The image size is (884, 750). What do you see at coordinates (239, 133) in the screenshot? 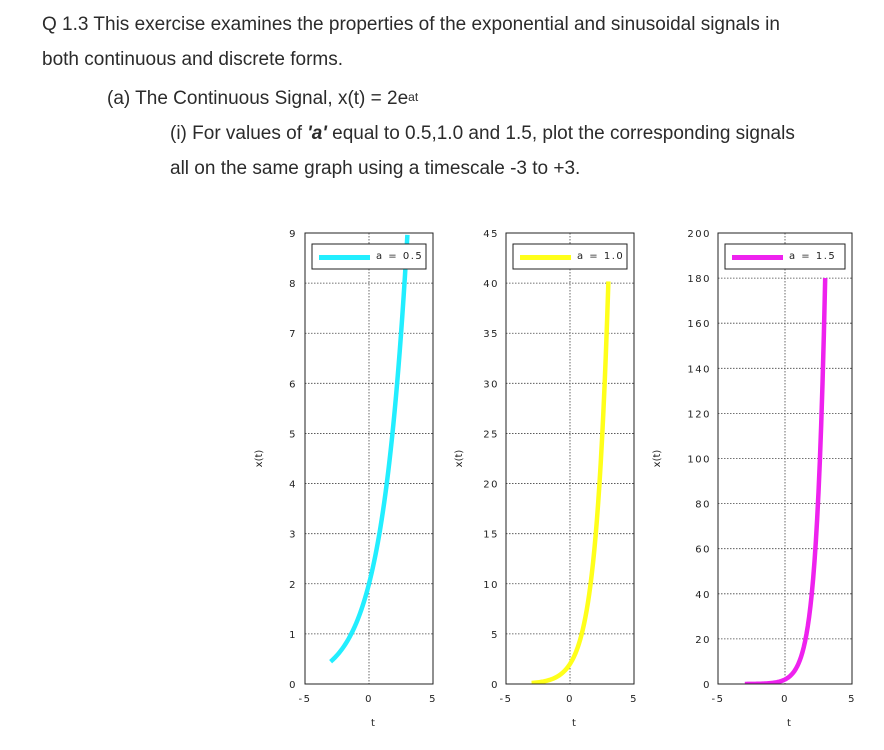
I see `part-i-text-start: (i) For values of` at bounding box center [239, 133].